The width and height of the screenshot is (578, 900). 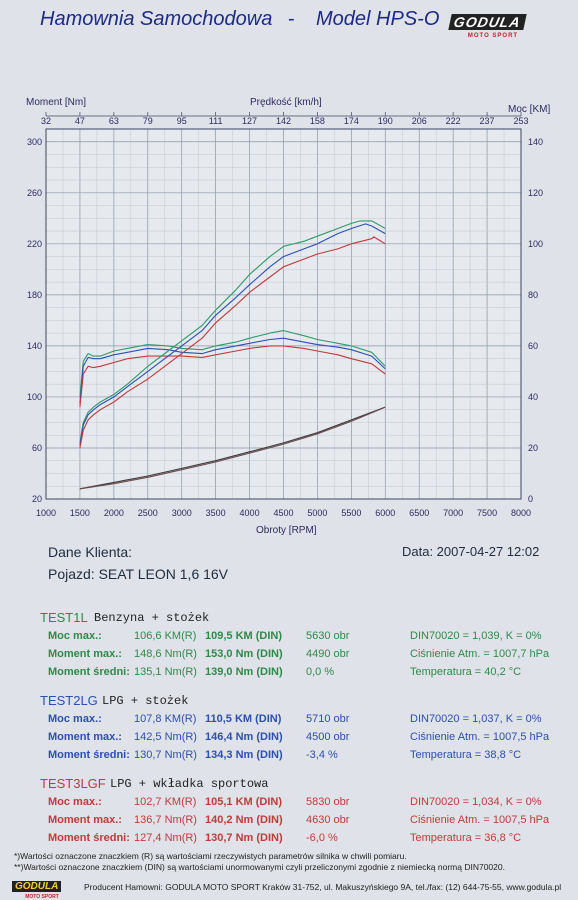 I want to click on page-title: Hamownia Samochodowa, so click(x=156, y=19).